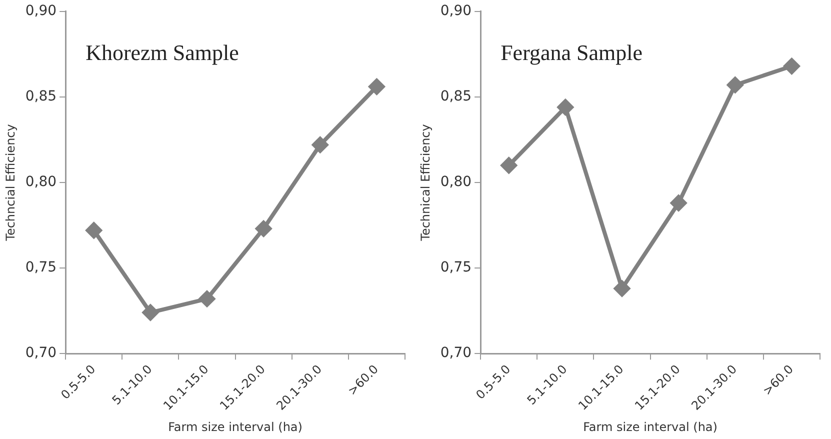  I want to click on y-axis-title: Techncial Efficiency, so click(10, 183).